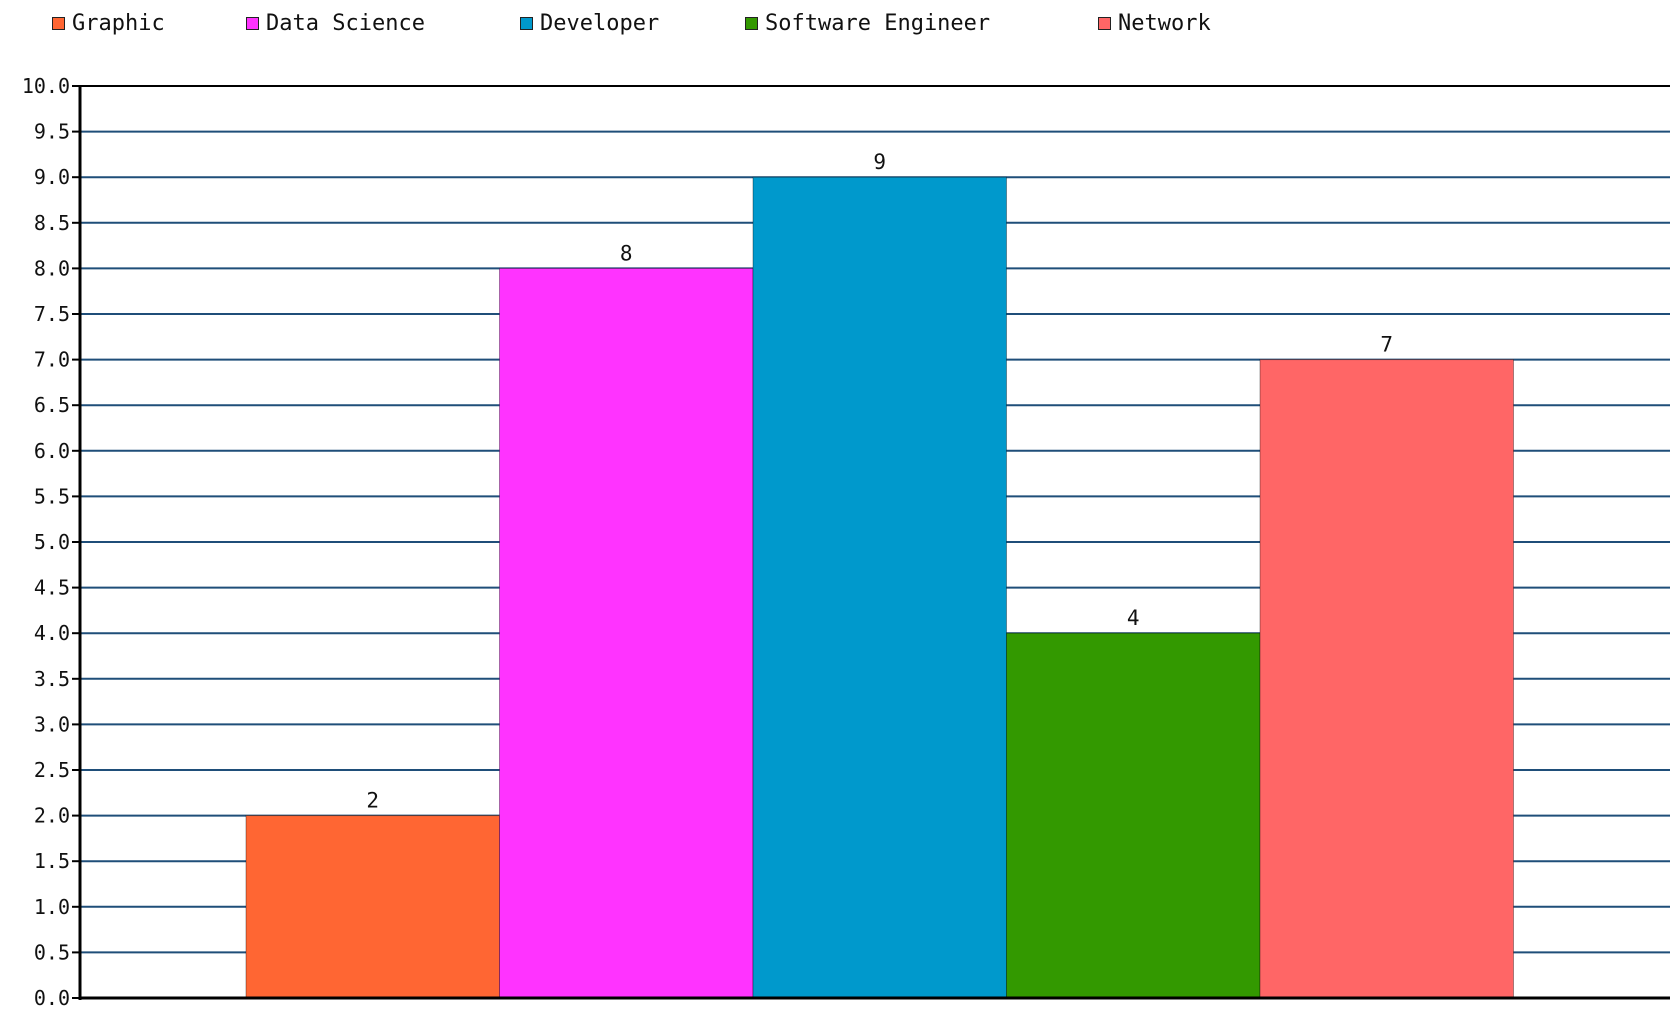 This screenshot has height=1017, width=1670. What do you see at coordinates (52, 907) in the screenshot?
I see `y-tick-label: 1.0` at bounding box center [52, 907].